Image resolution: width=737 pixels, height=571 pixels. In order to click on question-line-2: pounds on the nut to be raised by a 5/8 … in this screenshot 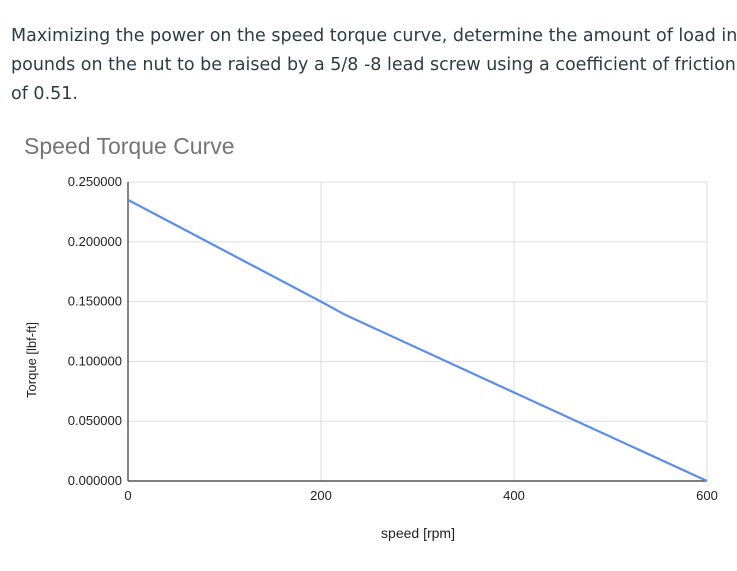, I will do `click(373, 65)`.